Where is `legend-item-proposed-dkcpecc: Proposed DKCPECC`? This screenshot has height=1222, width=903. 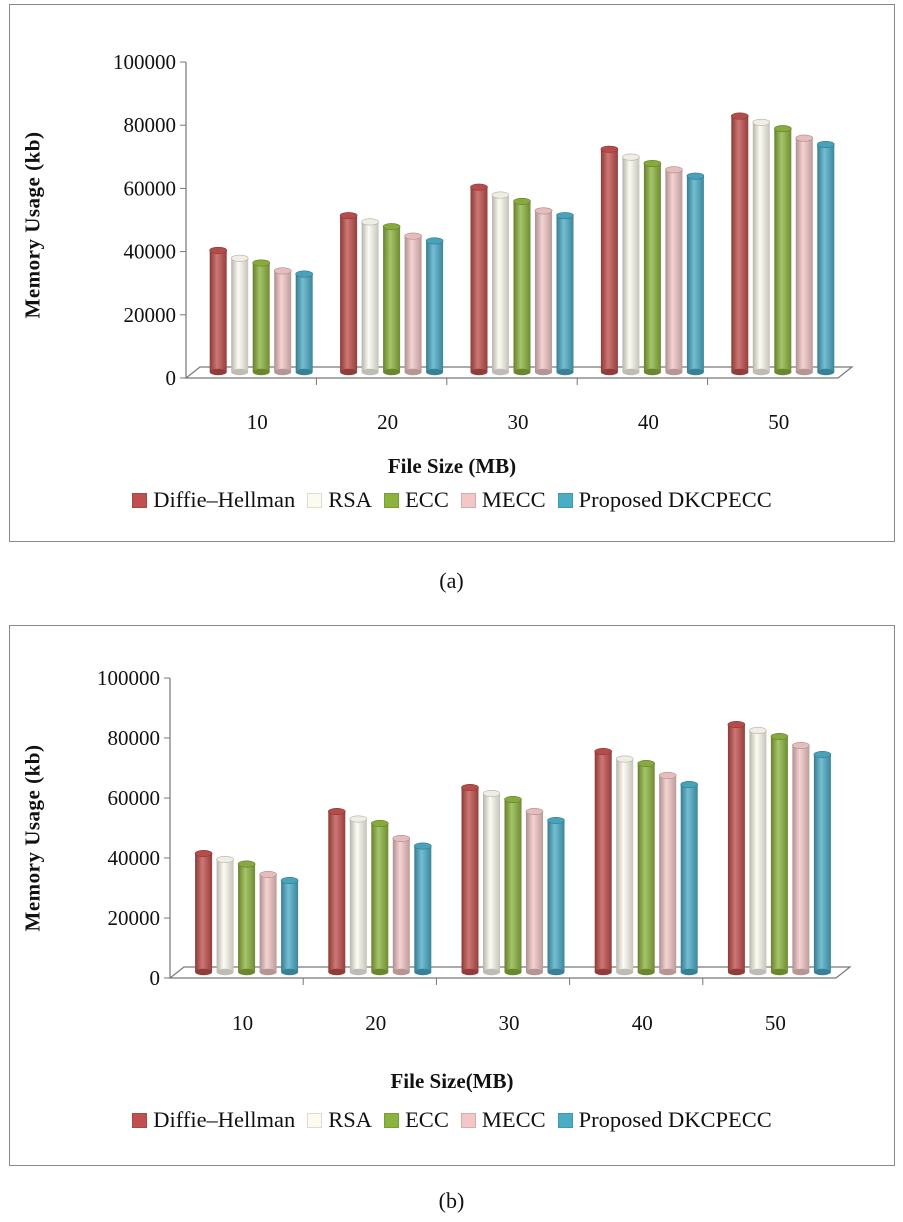
legend-item-proposed-dkcpecc: Proposed DKCPECC is located at coordinates (664, 500).